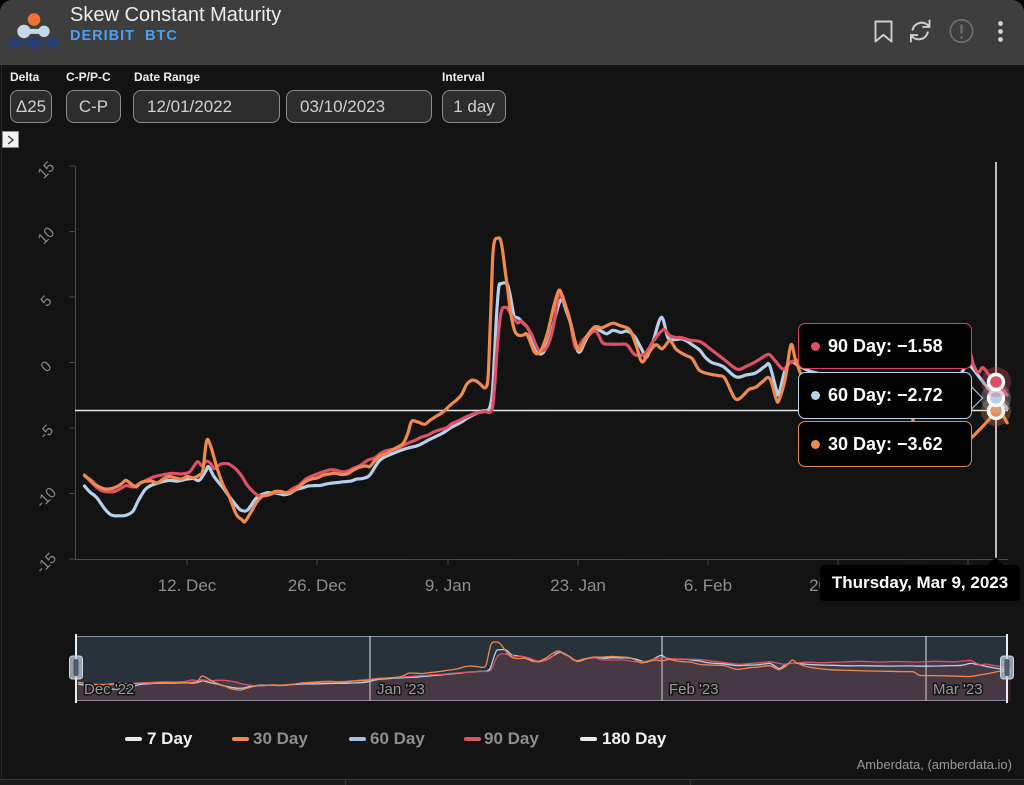 The height and width of the screenshot is (785, 1024). Describe the element at coordinates (46, 432) in the screenshot. I see `svg-text: -5` at that location.